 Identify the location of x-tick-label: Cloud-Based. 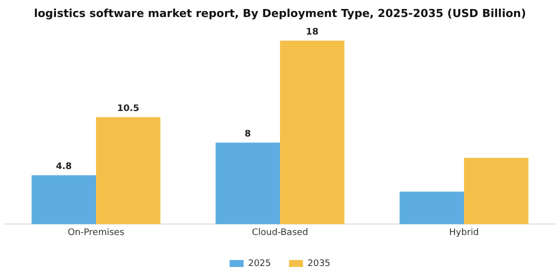
(280, 233).